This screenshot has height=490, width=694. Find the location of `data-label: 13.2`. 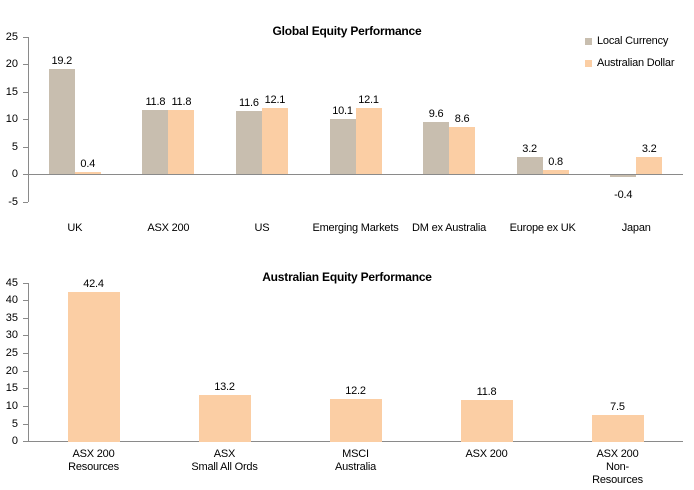

data-label: 13.2 is located at coordinates (224, 387).